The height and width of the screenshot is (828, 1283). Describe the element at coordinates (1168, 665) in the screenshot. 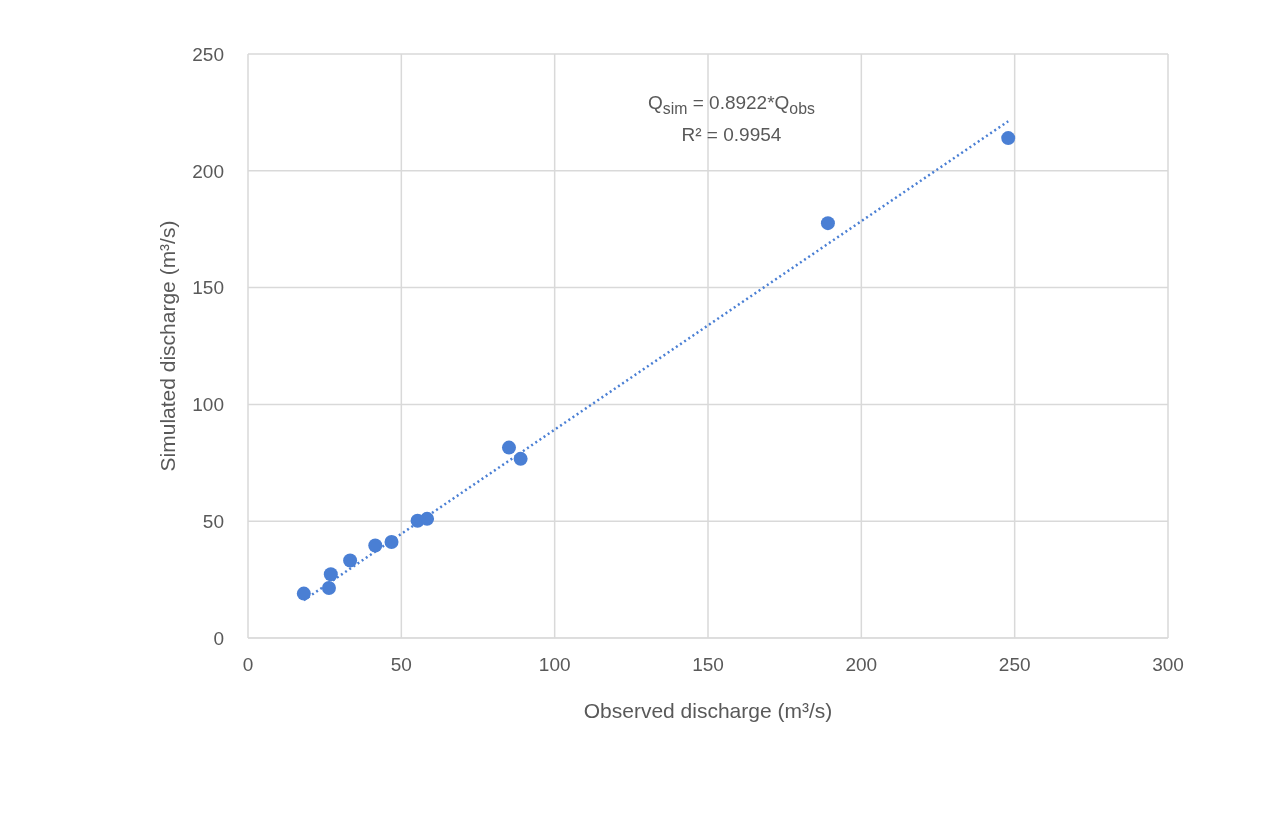

I see `x-tick-label: 300` at that location.